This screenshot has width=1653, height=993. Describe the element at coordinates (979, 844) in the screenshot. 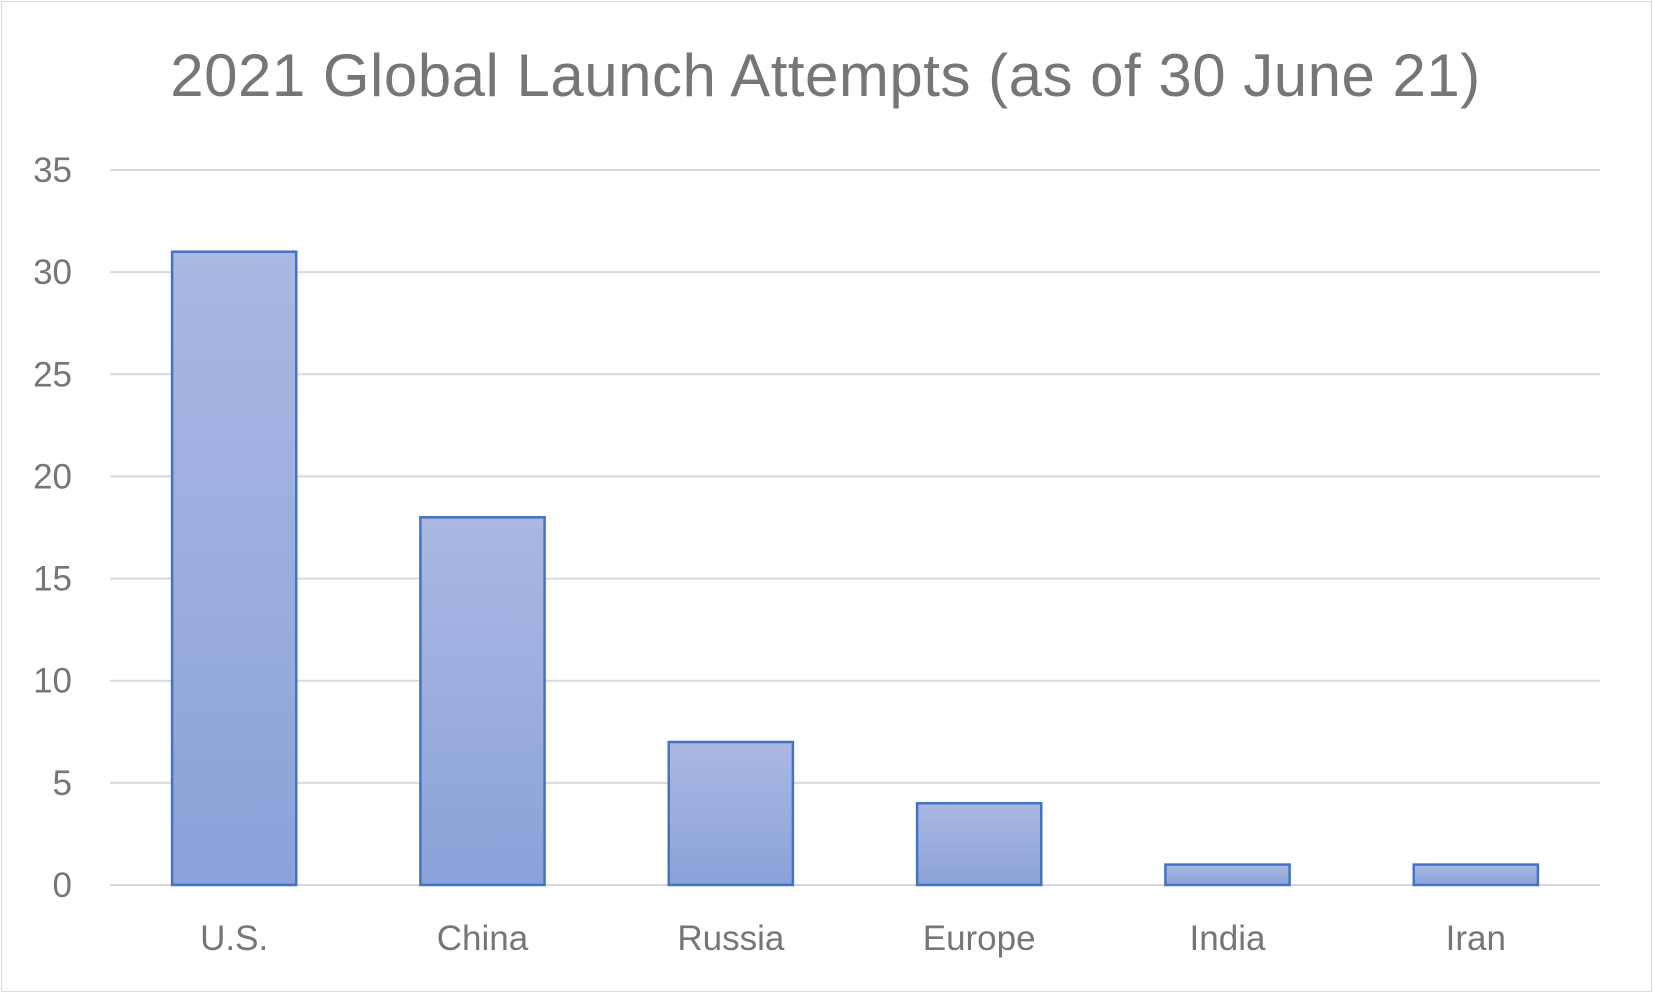

I see `bar-europe` at that location.